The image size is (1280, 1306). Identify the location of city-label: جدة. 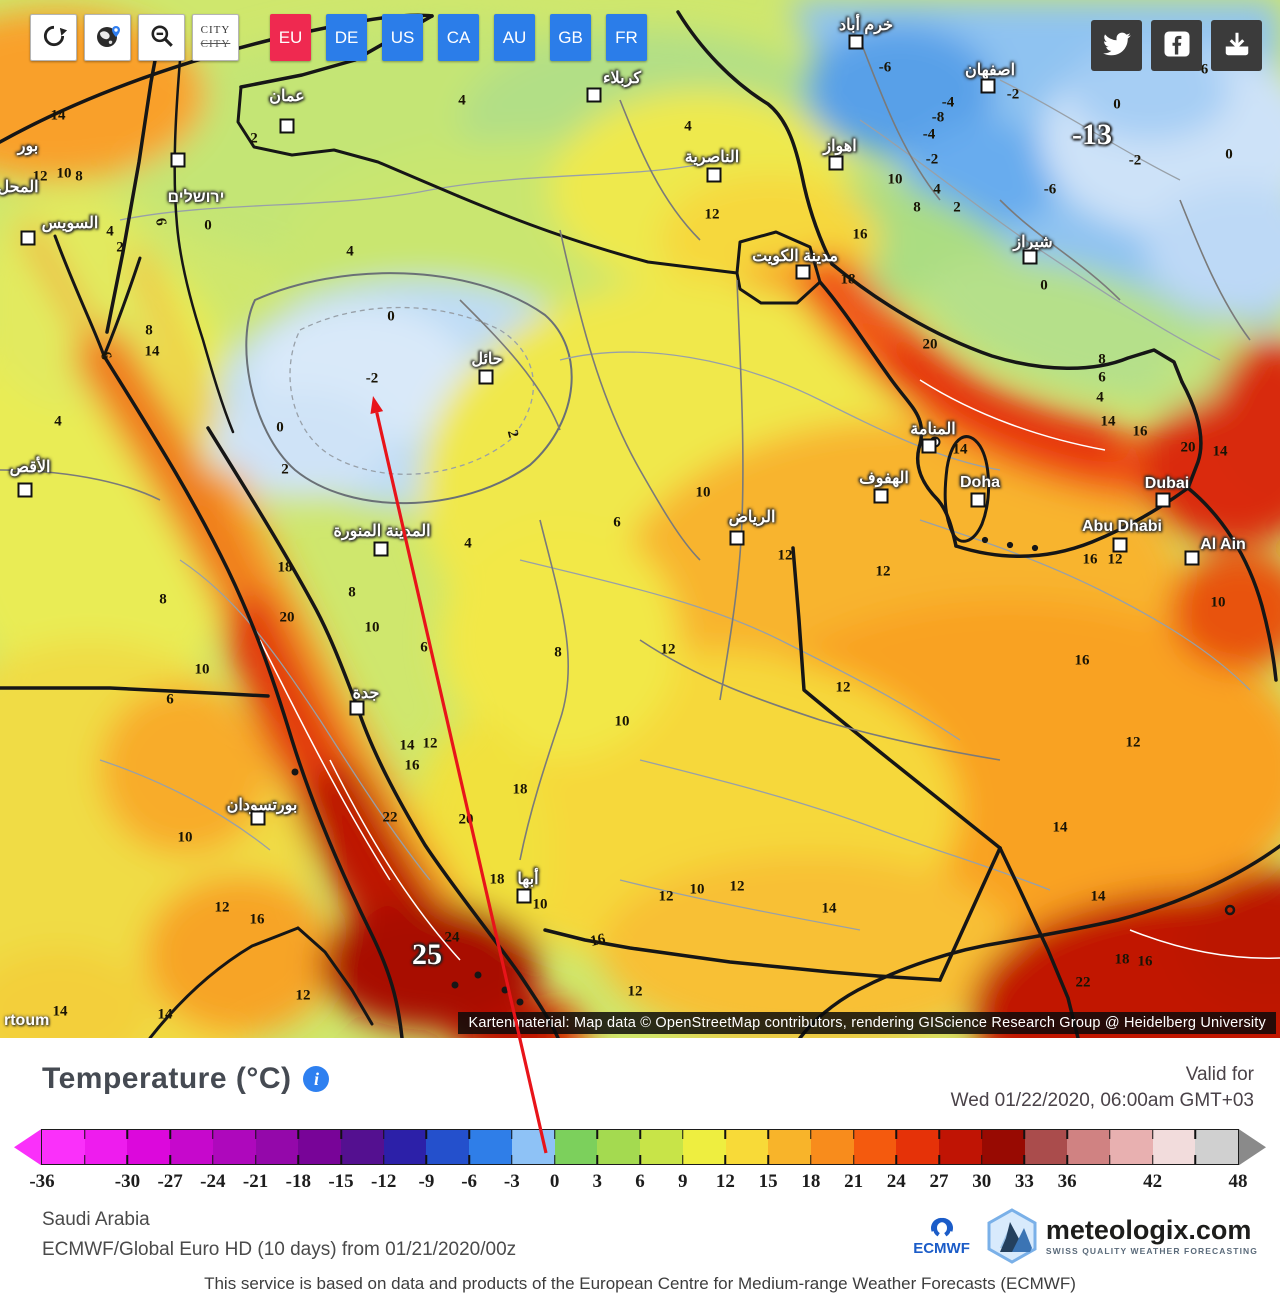
(366, 693).